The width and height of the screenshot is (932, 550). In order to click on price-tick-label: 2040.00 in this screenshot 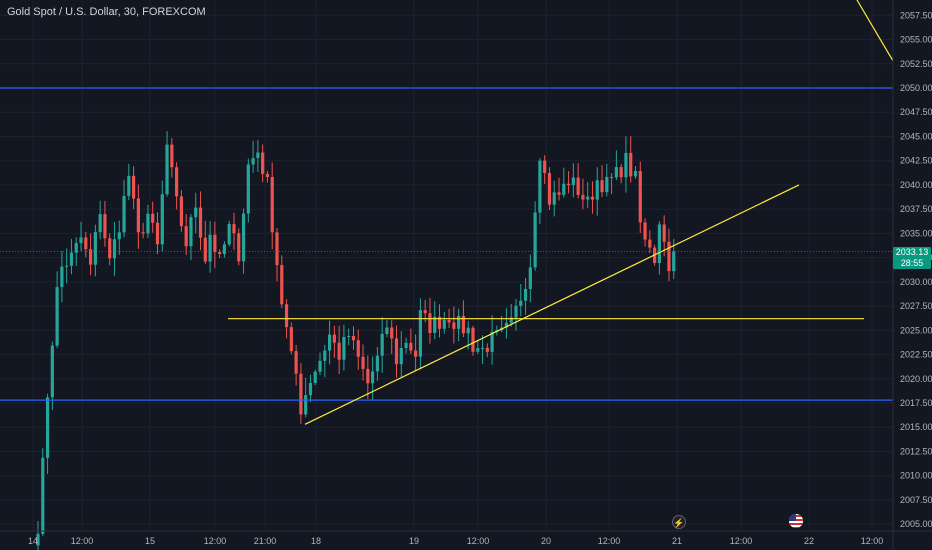, I will do `click(916, 185)`.